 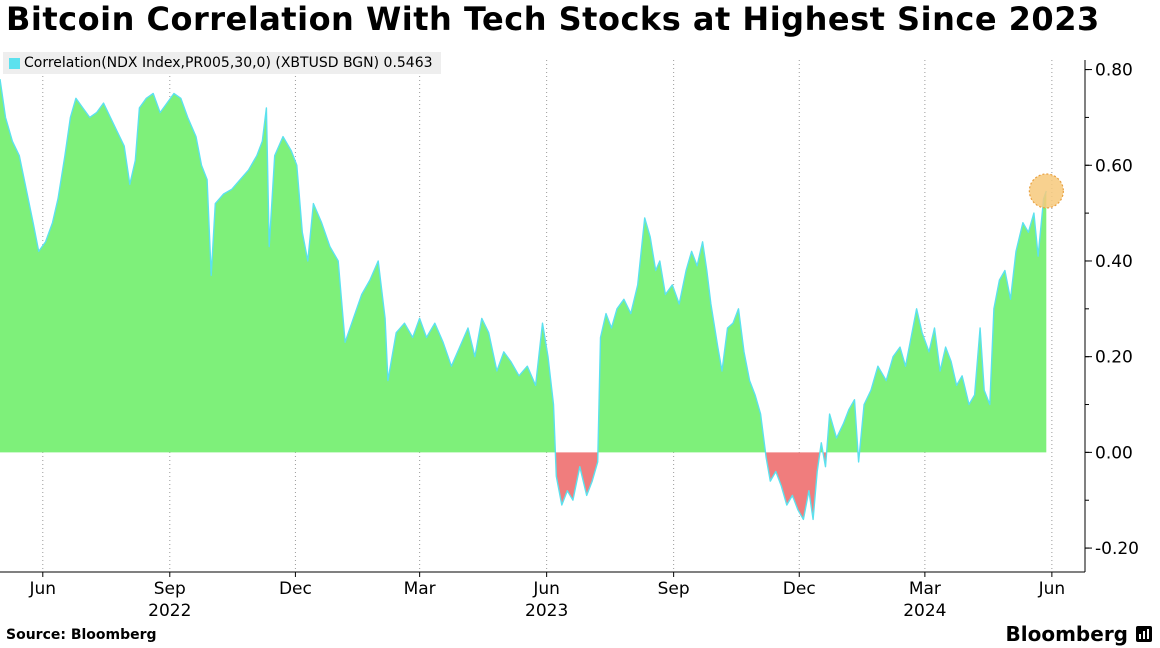 I want to click on y-tick-label: 0.20, so click(x=1114, y=358).